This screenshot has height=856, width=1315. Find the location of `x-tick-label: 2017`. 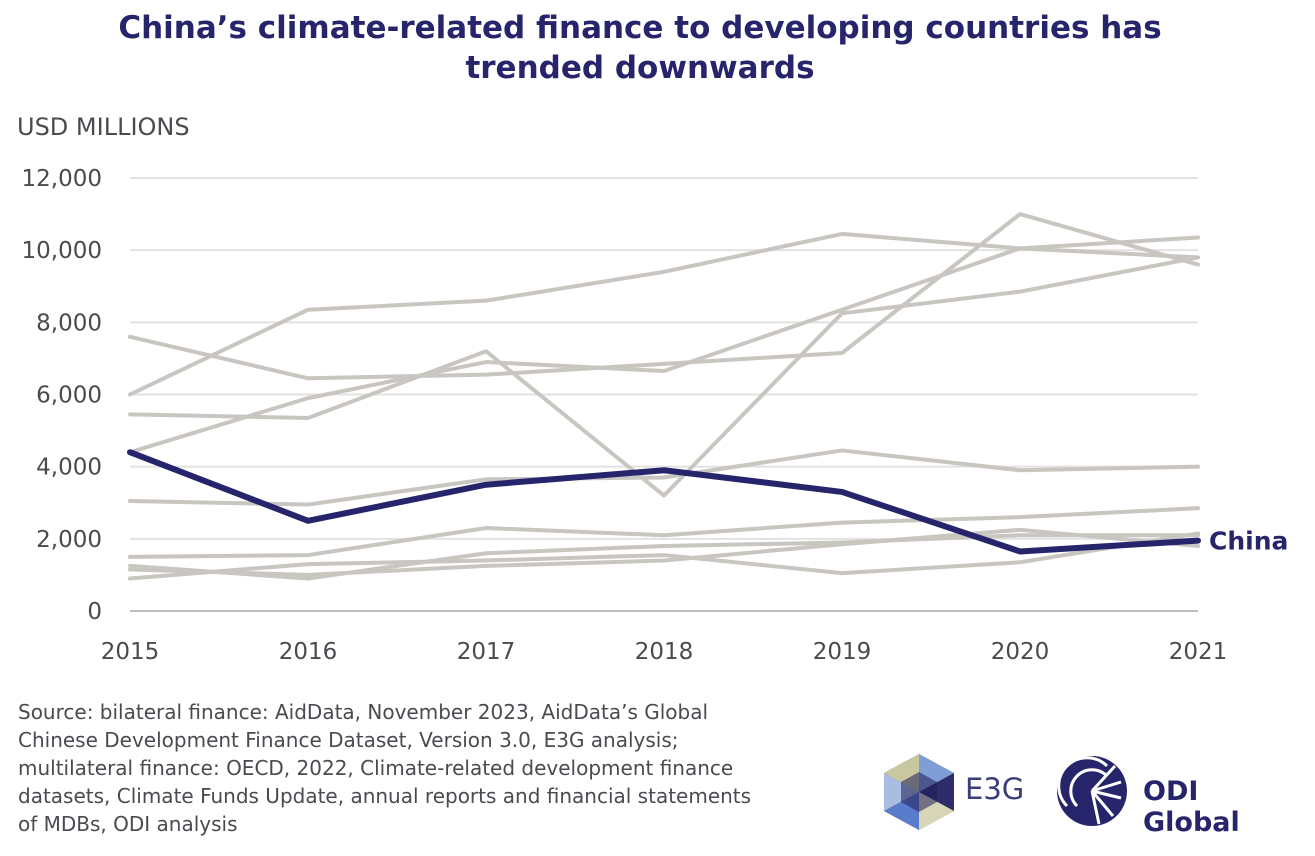

x-tick-label: 2017 is located at coordinates (486, 652).